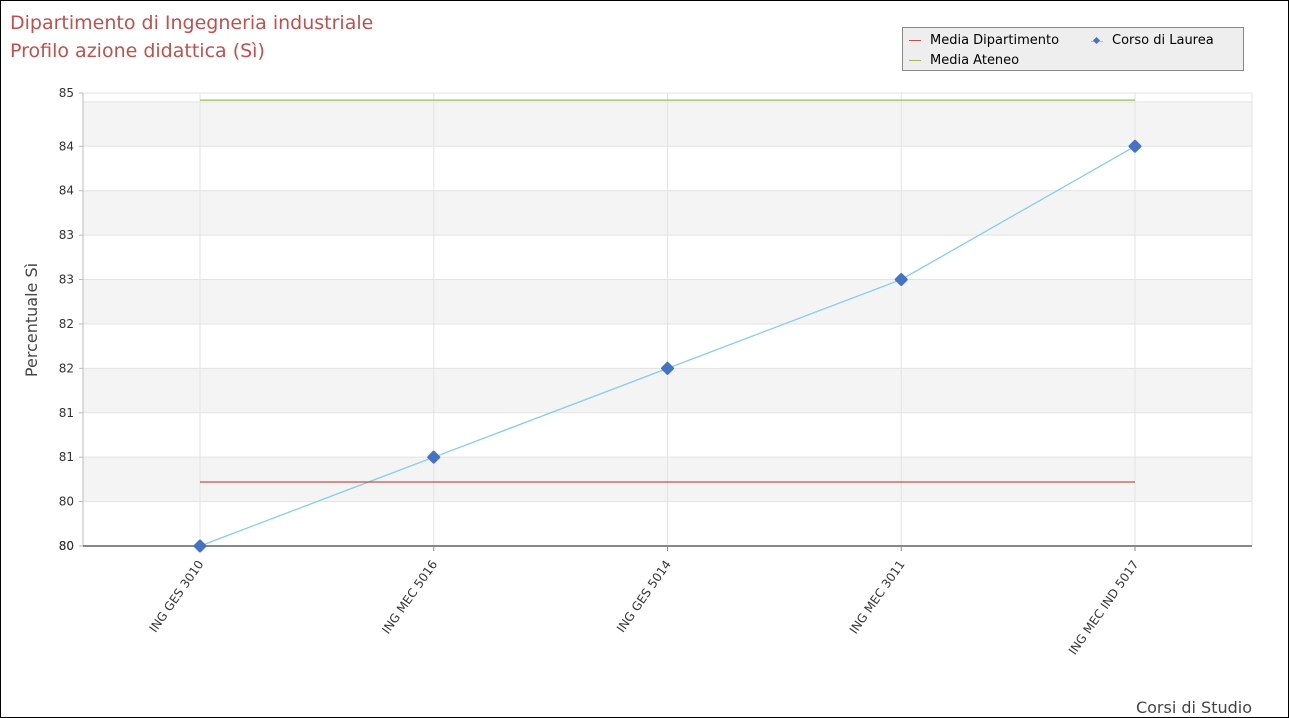 The width and height of the screenshot is (1289, 718). What do you see at coordinates (975, 60) in the screenshot?
I see `legend-label-media-ateneo: Media Ateneo` at bounding box center [975, 60].